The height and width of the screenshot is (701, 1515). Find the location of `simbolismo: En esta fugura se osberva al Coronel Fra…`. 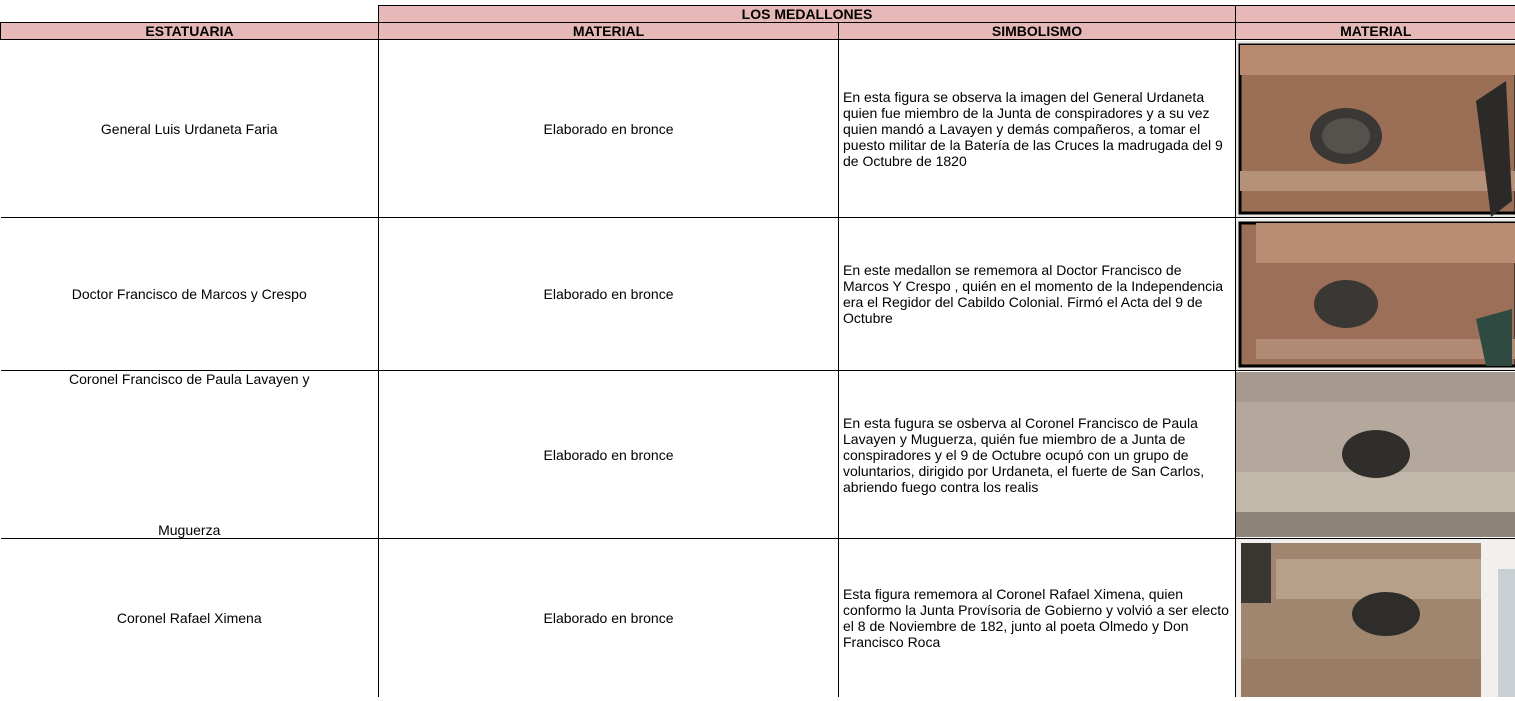

simbolismo: En esta fugura se osberva al Coronel Fra… is located at coordinates (1037, 454).